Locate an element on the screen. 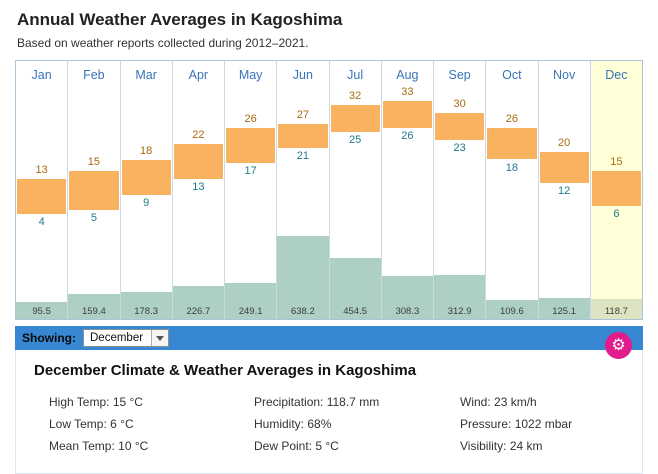 Image resolution: width=658 pixels, height=474 pixels. high-temp-label: 27 is located at coordinates (302, 115).